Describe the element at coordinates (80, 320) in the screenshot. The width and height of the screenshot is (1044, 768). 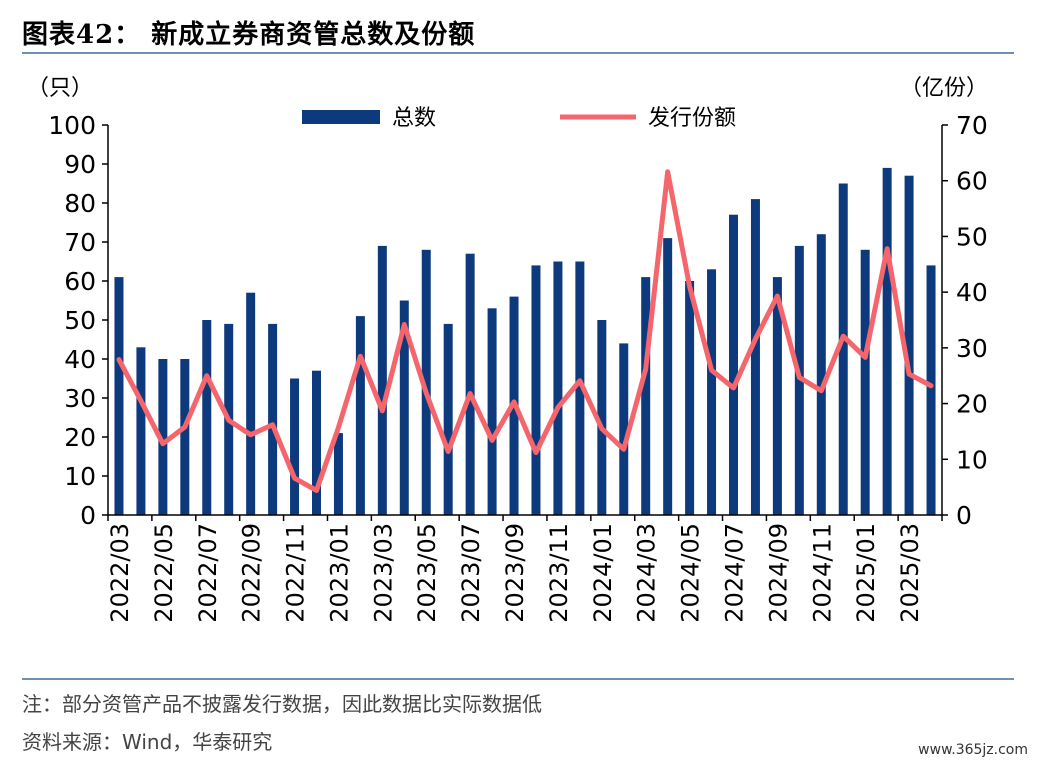
I see `left-tick-label: 50` at that location.